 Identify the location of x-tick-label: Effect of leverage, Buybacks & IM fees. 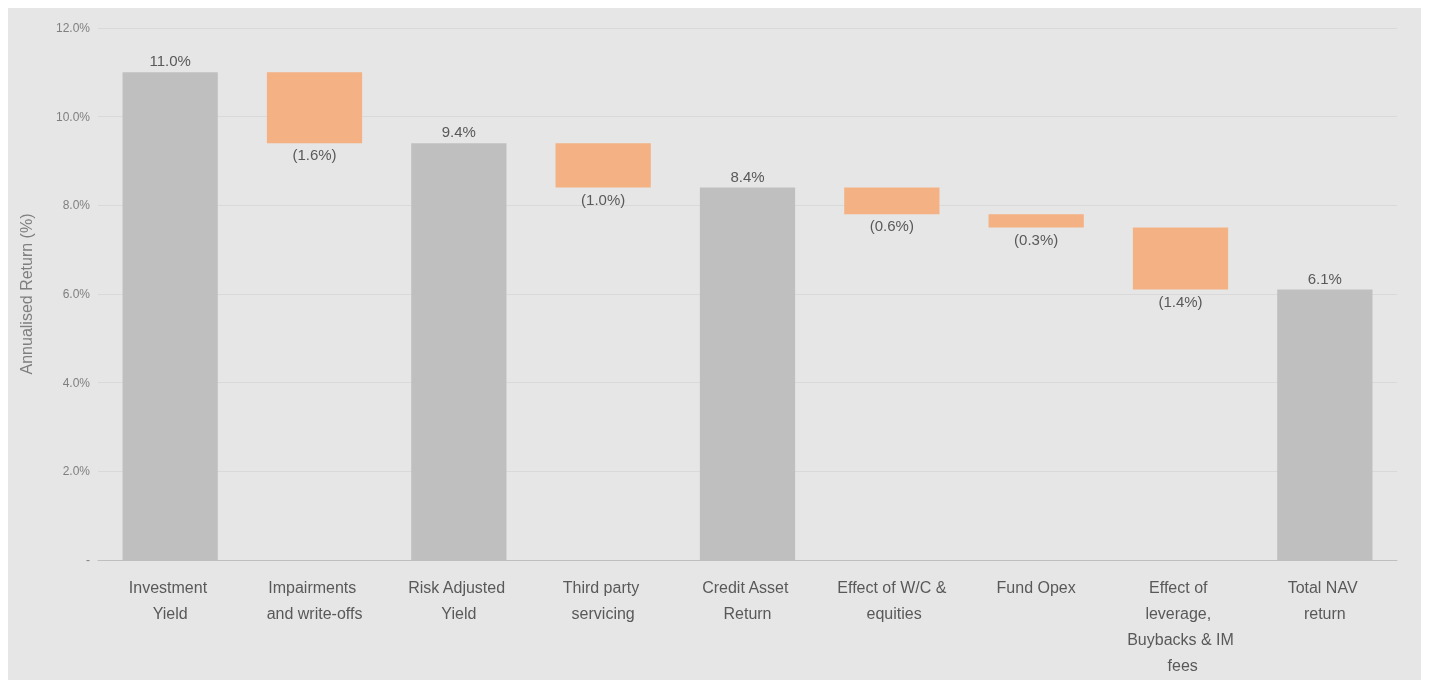
(1180, 626).